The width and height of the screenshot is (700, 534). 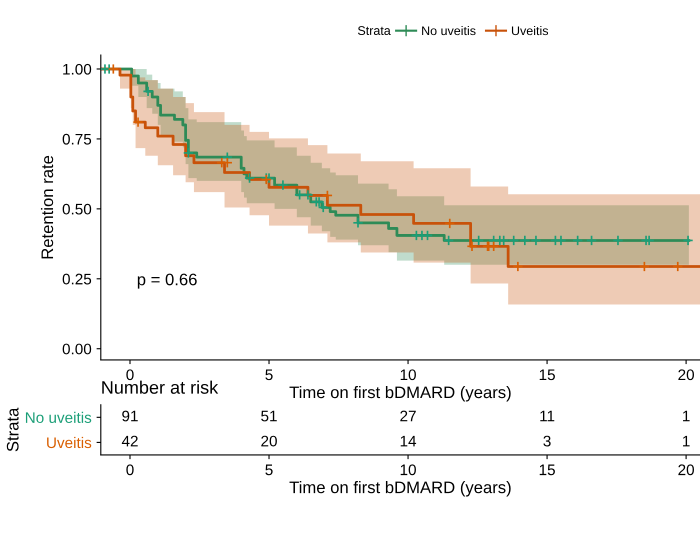 What do you see at coordinates (547, 441) in the screenshot?
I see `data-label: 3` at bounding box center [547, 441].